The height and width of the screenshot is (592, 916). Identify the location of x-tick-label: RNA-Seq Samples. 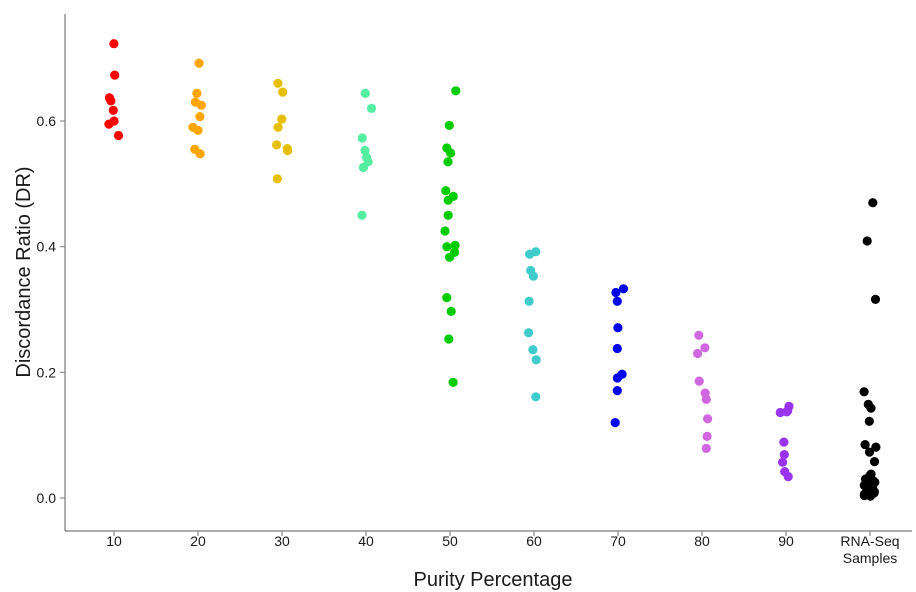
(869, 549).